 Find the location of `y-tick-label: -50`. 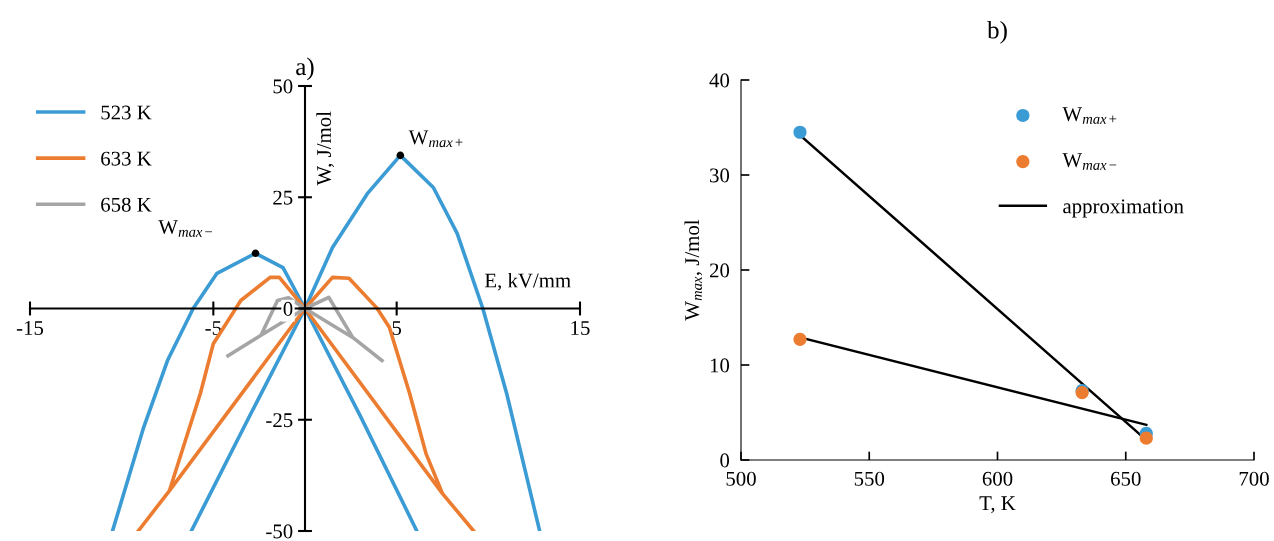

y-tick-label: -50 is located at coordinates (279, 531).